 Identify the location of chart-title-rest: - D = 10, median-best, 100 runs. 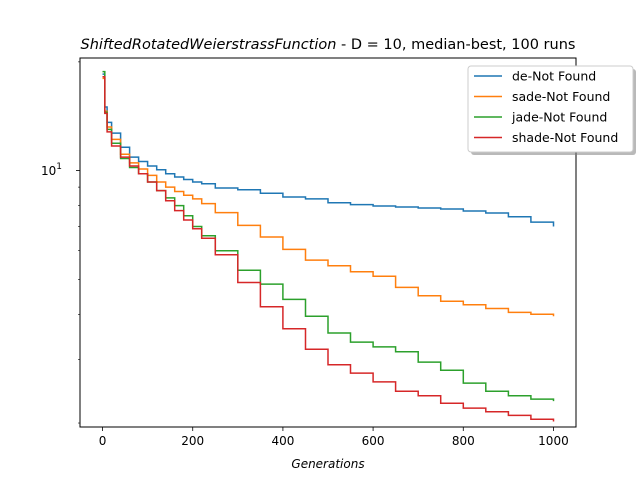
(455, 45).